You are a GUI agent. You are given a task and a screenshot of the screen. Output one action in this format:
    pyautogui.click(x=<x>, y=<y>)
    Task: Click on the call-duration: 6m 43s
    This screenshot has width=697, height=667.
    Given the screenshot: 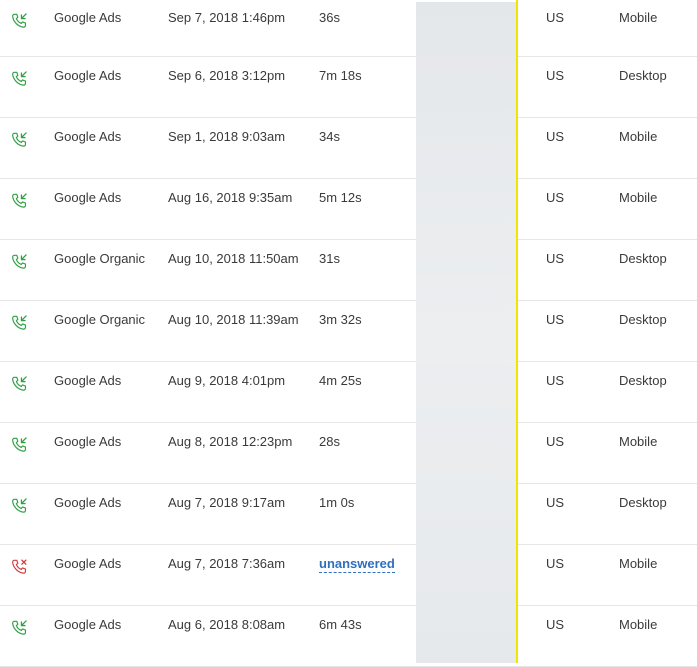 What is the action you would take?
    pyautogui.click(x=340, y=624)
    